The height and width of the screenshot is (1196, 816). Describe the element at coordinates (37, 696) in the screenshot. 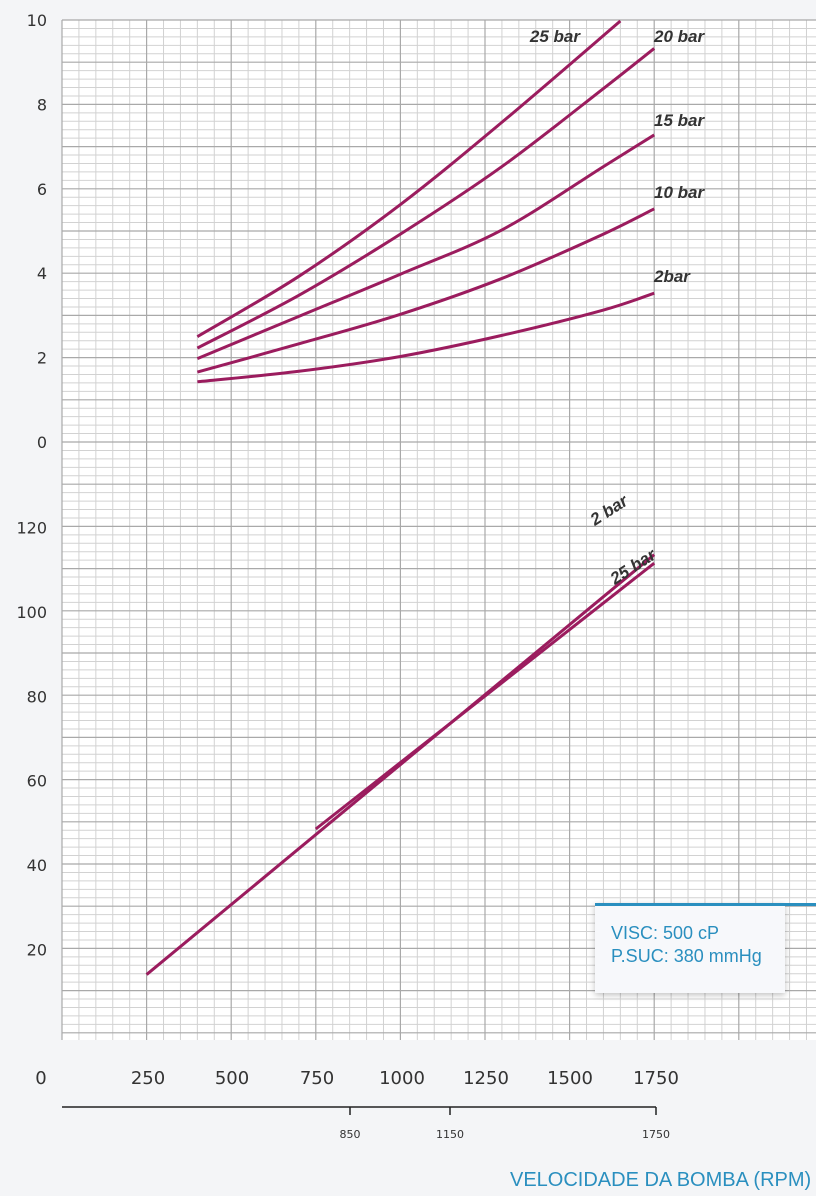

I see `y-tick-label-bottom: 80` at that location.